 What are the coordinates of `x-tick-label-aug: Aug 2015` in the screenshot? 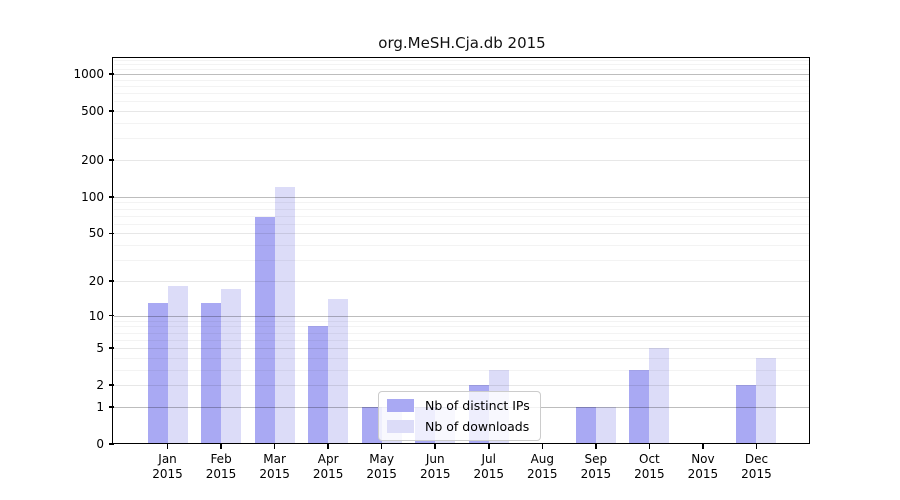 It's located at (542, 467).